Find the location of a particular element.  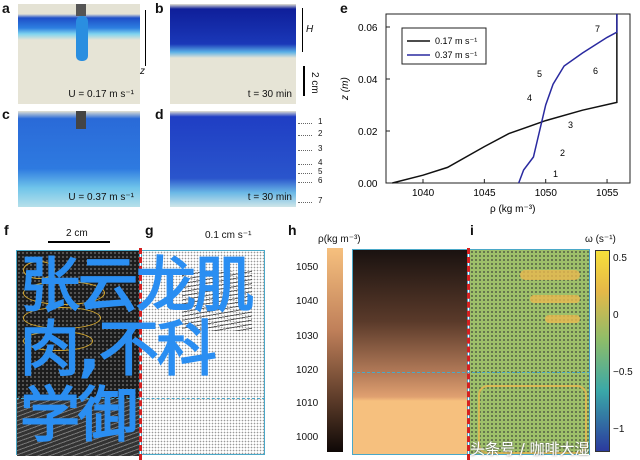

h-arrow is located at coordinates (302, 30).